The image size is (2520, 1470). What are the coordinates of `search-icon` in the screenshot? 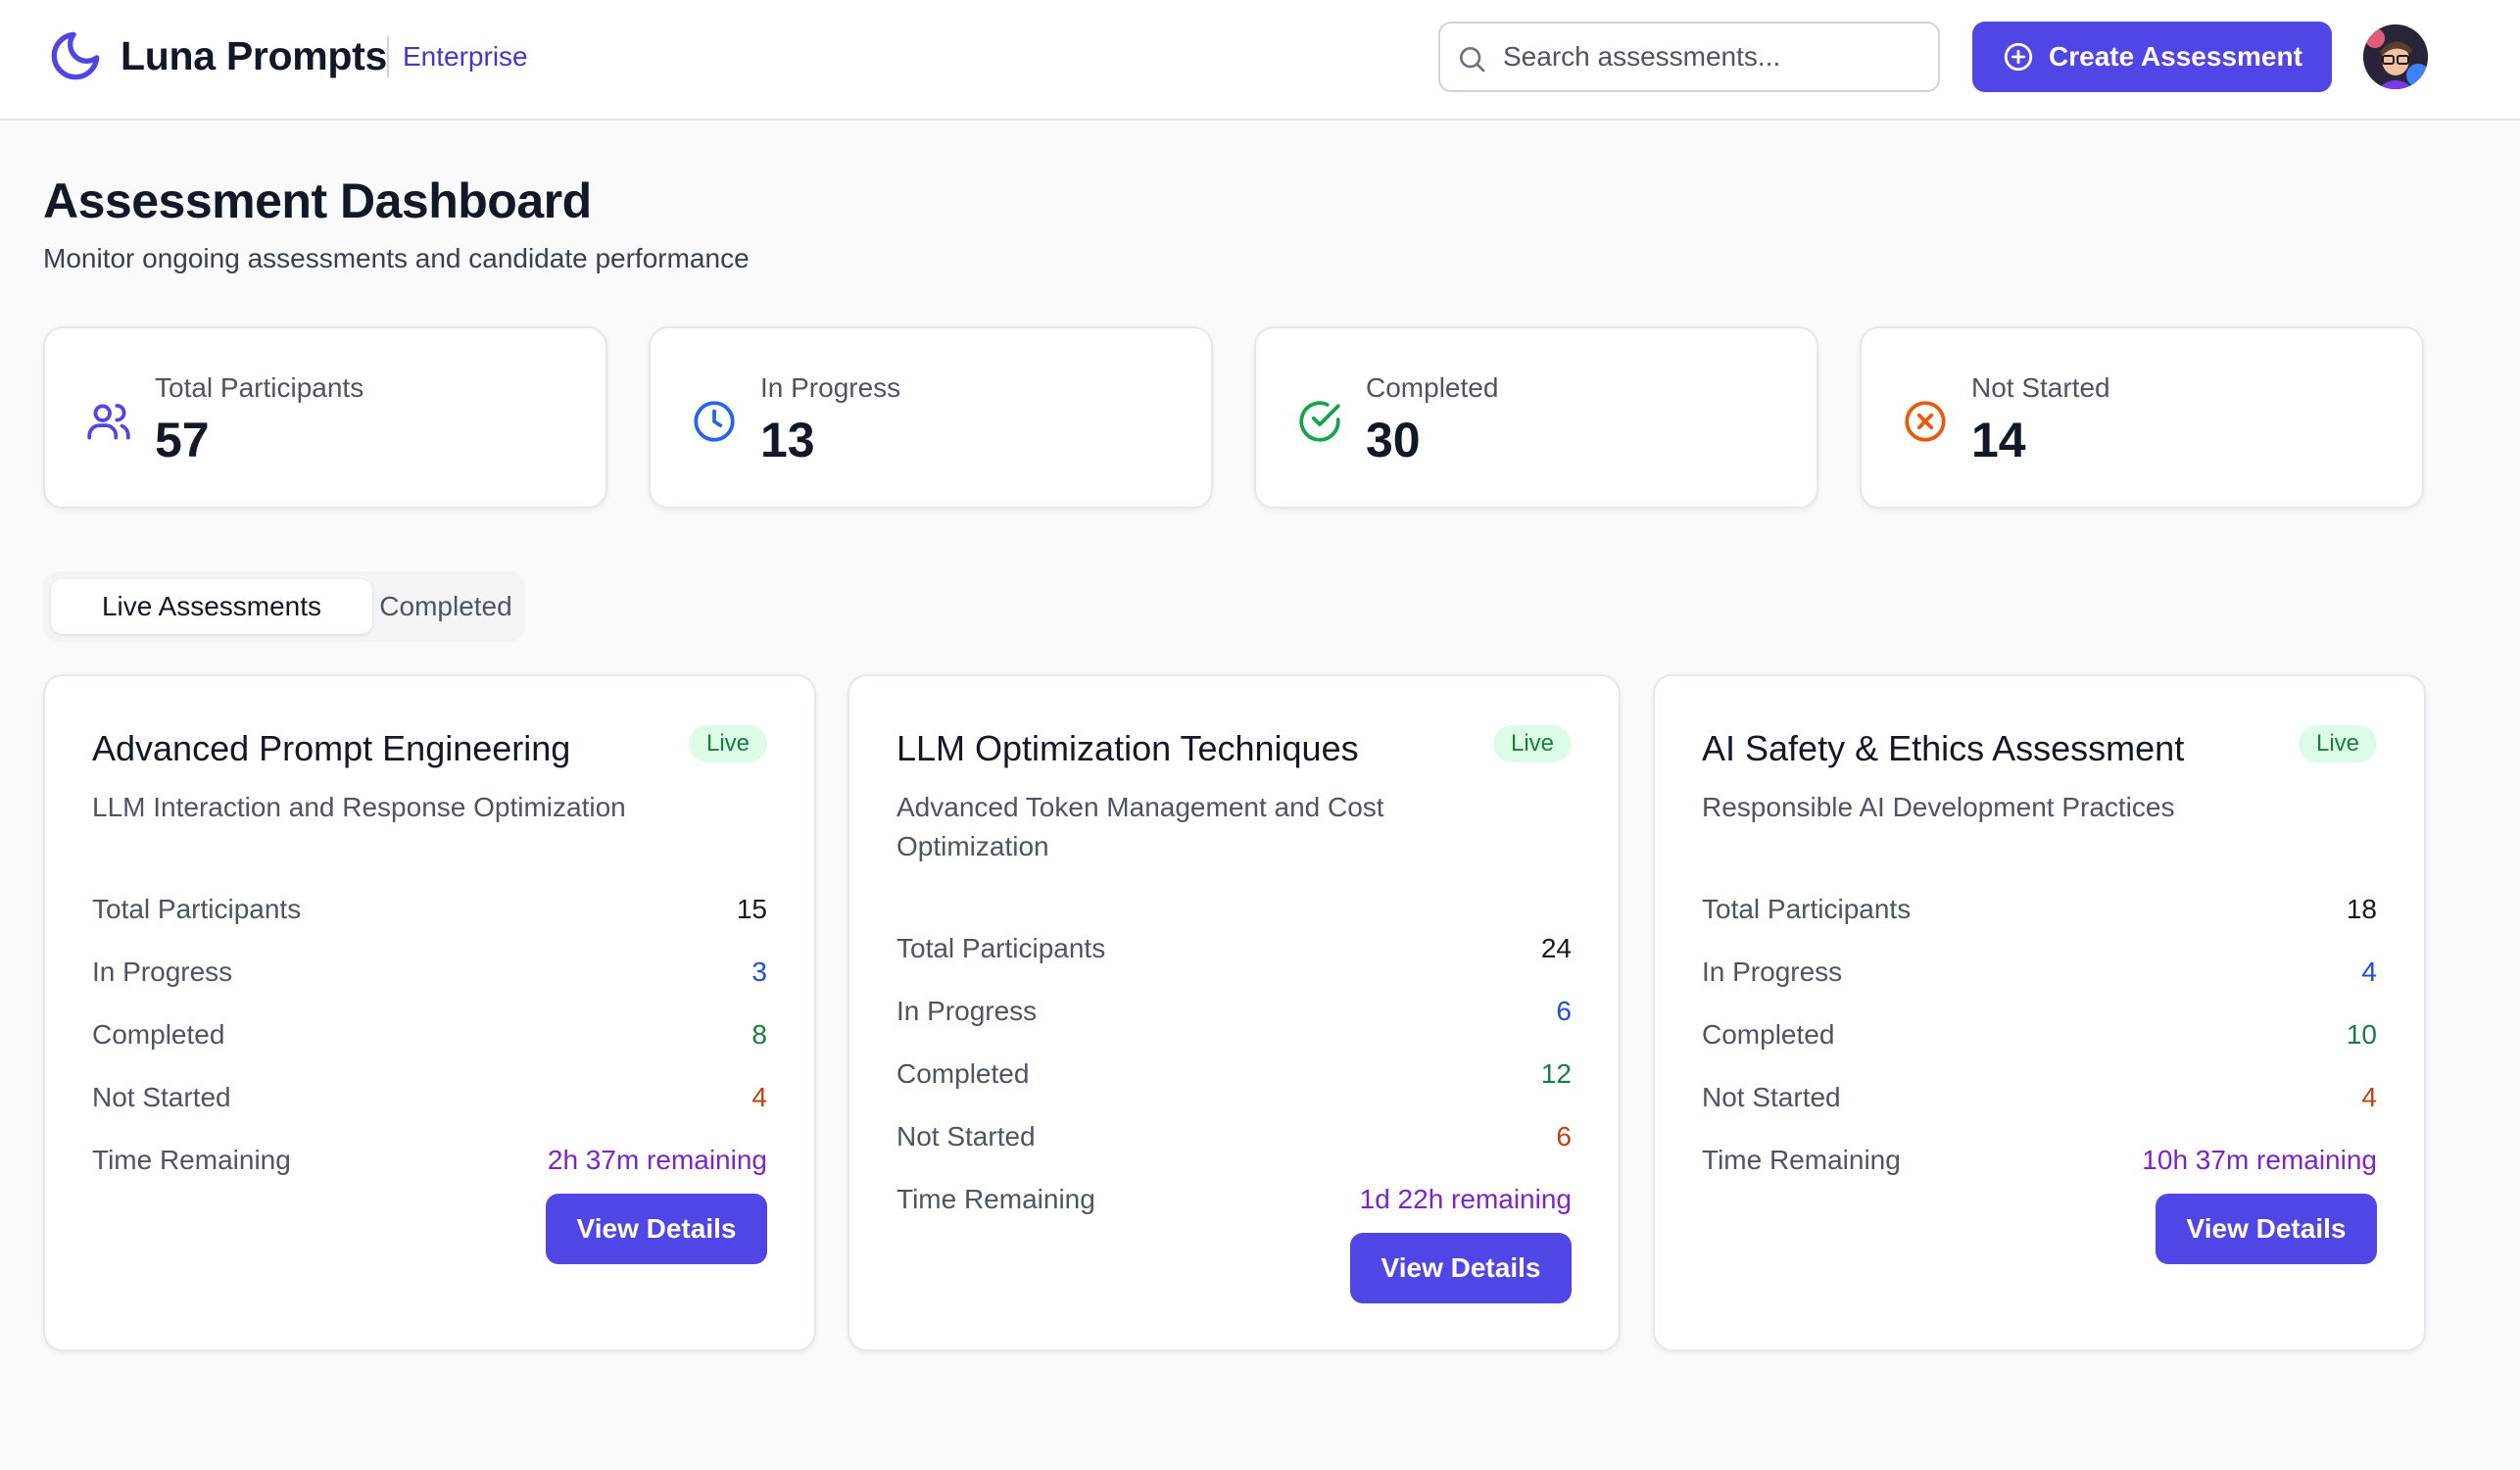 It's located at (1472, 60).